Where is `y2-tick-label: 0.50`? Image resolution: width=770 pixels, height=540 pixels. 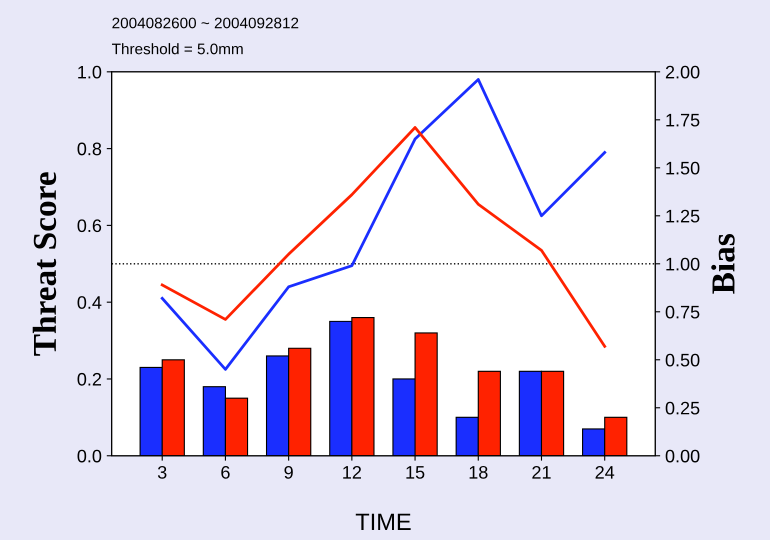 y2-tick-label: 0.50 is located at coordinates (683, 360).